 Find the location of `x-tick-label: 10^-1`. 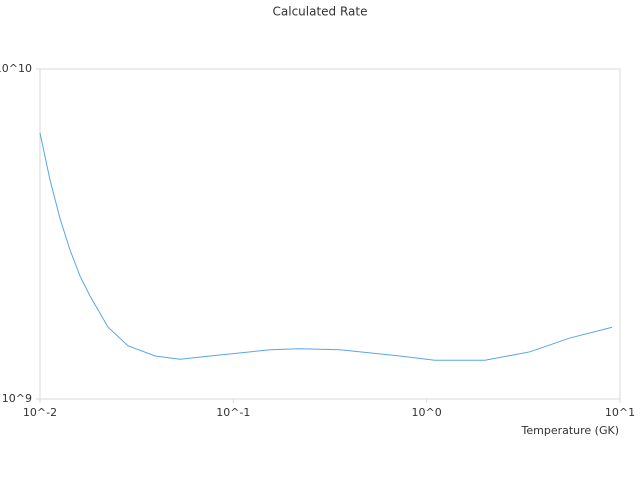

x-tick-label: 10^-1 is located at coordinates (233, 412).